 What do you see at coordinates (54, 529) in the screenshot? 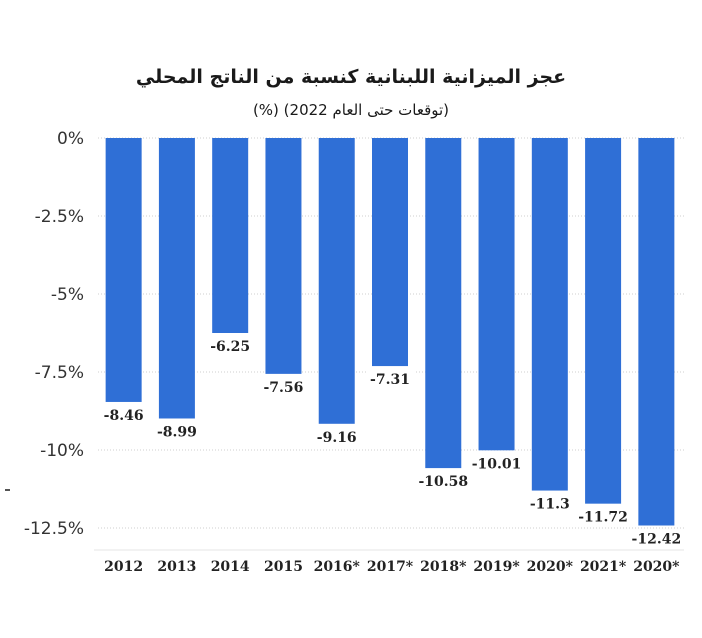
I see `y-tick-label: -12.5%` at bounding box center [54, 529].